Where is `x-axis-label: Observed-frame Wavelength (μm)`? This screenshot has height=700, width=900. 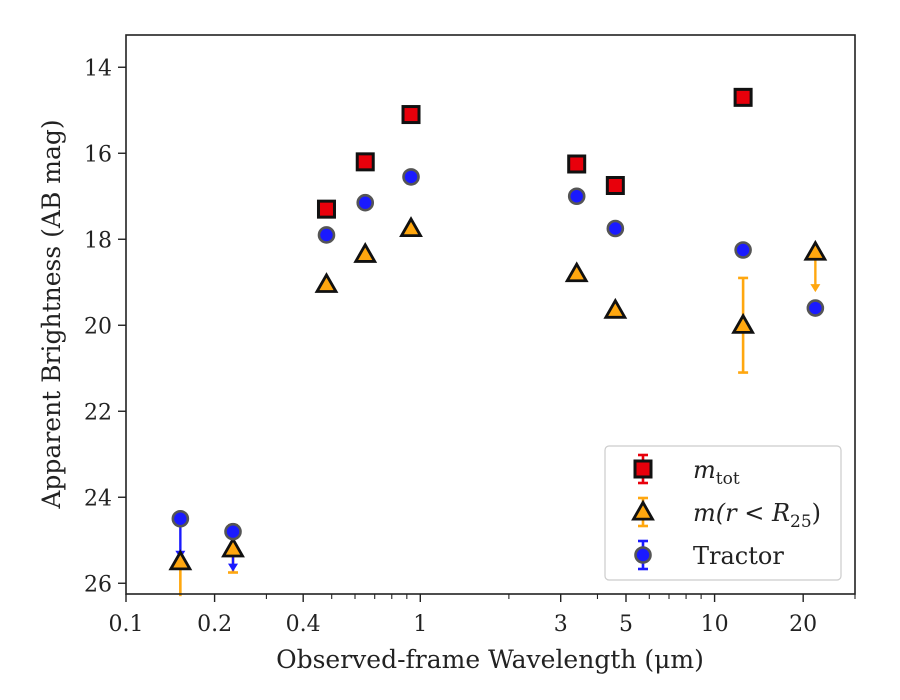 x-axis-label: Observed-frame Wavelength (μm) is located at coordinates (490, 659).